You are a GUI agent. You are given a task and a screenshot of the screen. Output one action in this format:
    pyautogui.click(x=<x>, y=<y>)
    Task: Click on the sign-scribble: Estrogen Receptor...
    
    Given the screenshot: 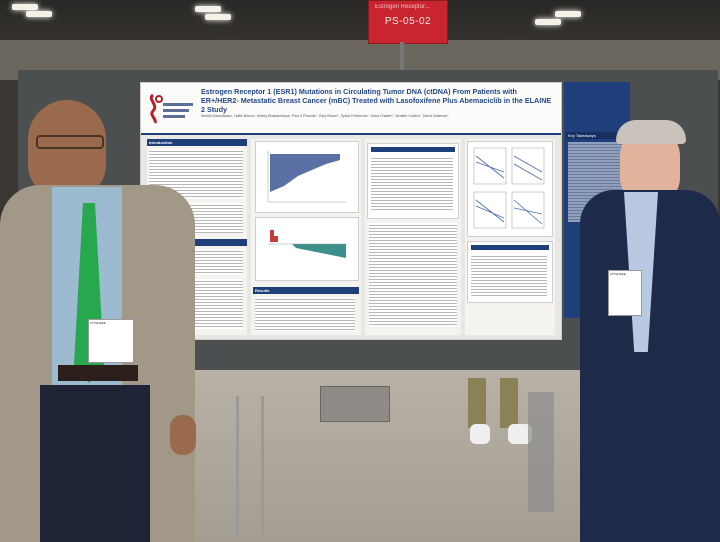 What is the action you would take?
    pyautogui.click(x=402, y=7)
    